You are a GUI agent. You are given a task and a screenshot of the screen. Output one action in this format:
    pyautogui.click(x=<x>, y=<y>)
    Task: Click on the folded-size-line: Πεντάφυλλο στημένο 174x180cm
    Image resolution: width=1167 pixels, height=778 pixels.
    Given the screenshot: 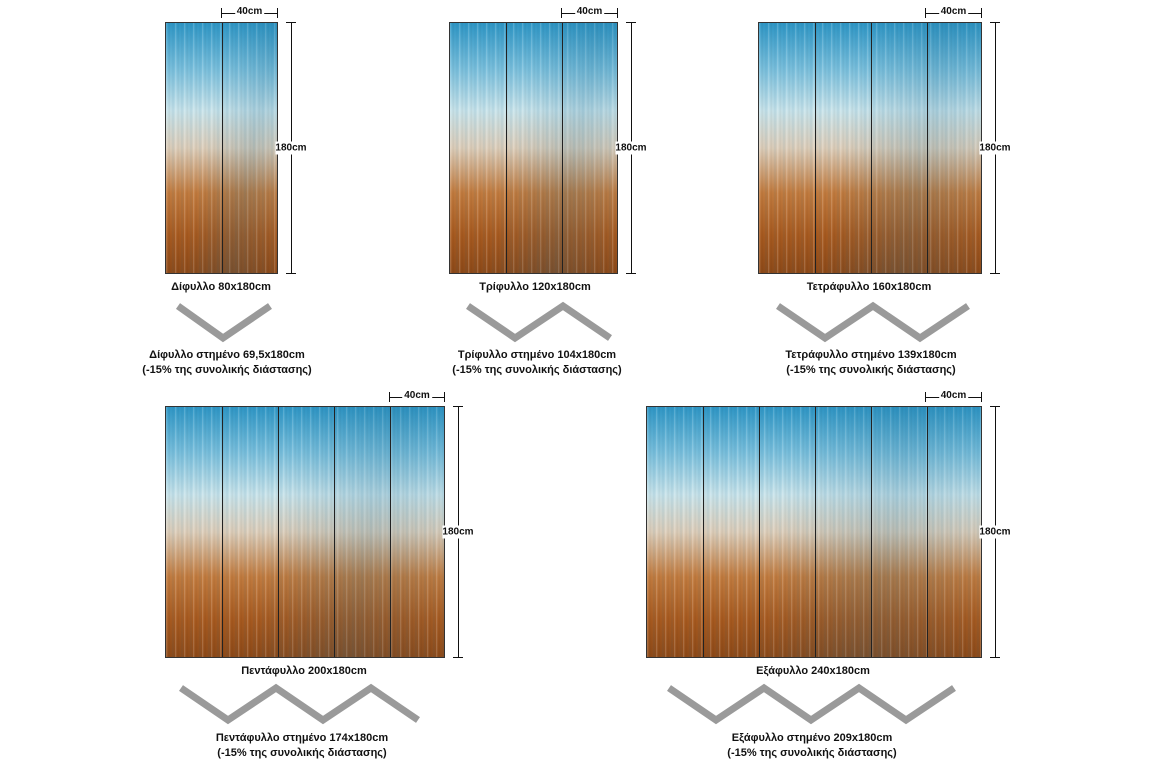 What is the action you would take?
    pyautogui.click(x=302, y=738)
    